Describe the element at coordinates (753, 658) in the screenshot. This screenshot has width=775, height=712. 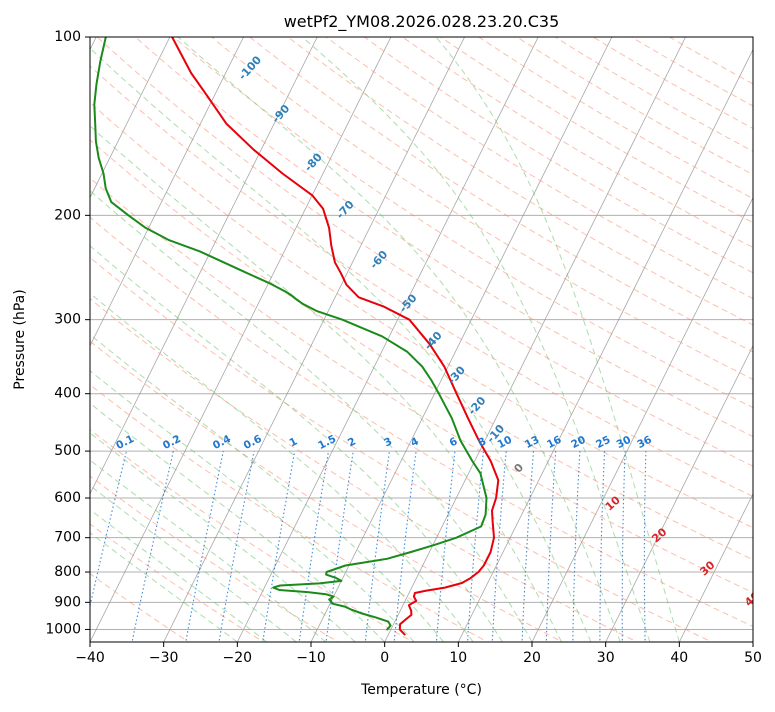
I see `x-tick-label: 50` at that location.